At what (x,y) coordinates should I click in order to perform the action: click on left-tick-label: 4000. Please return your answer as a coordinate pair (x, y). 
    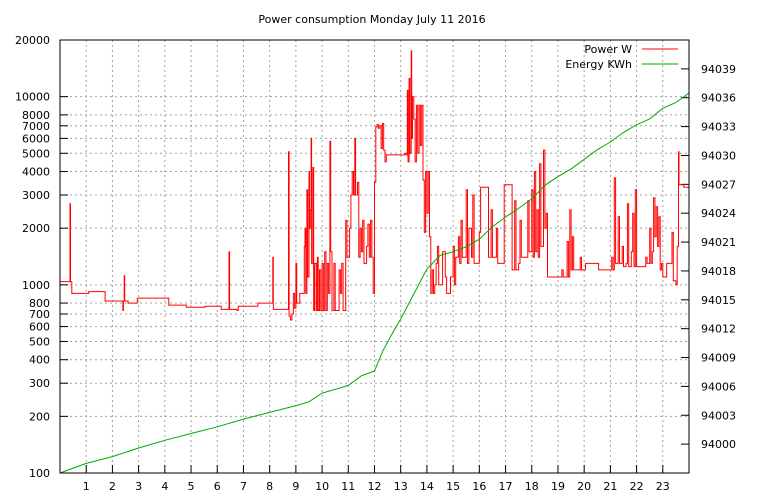
    Looking at the image, I should click on (36, 172).